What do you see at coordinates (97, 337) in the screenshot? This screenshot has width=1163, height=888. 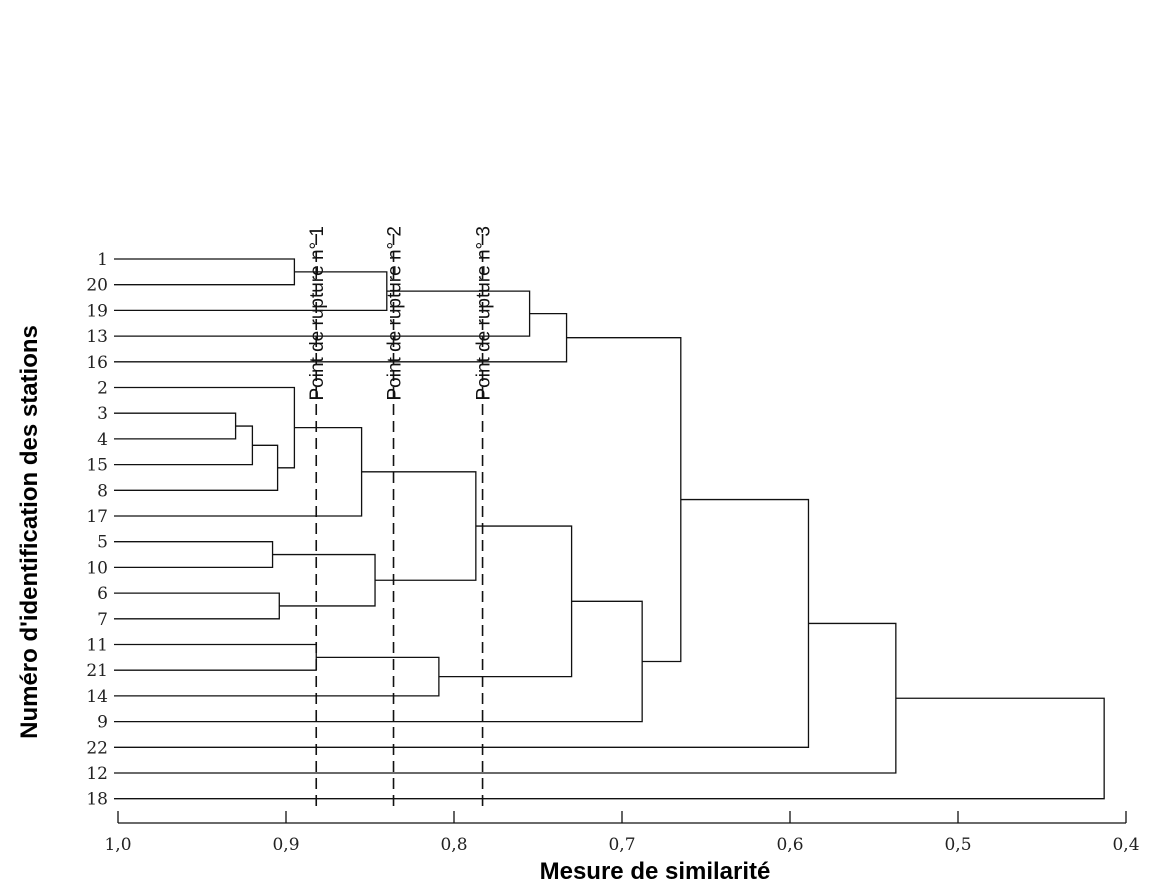 I see `leaf-label: 13` at bounding box center [97, 337].